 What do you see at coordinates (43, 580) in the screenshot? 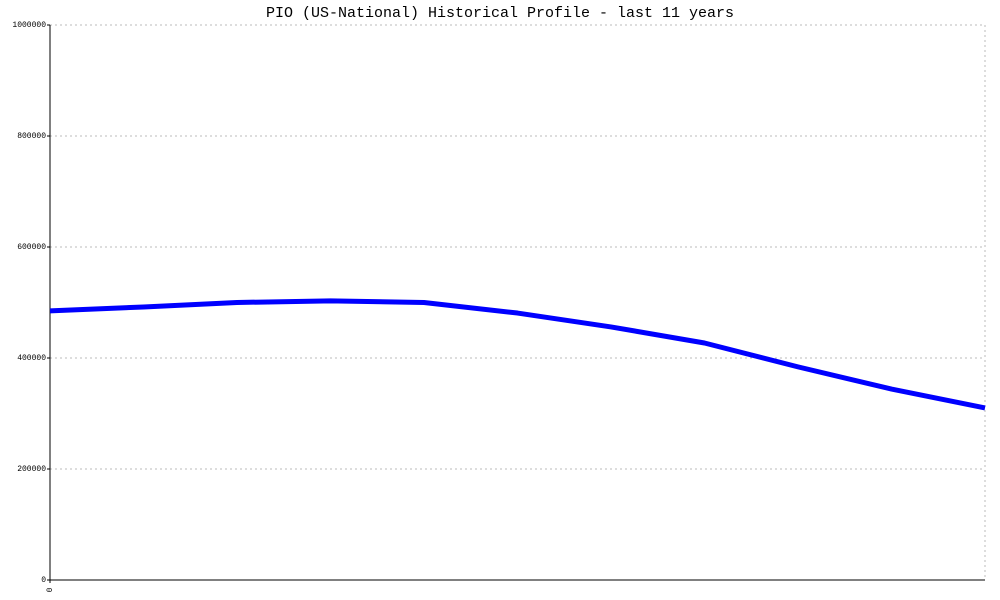
I see `y-tick-label: 0` at bounding box center [43, 580].